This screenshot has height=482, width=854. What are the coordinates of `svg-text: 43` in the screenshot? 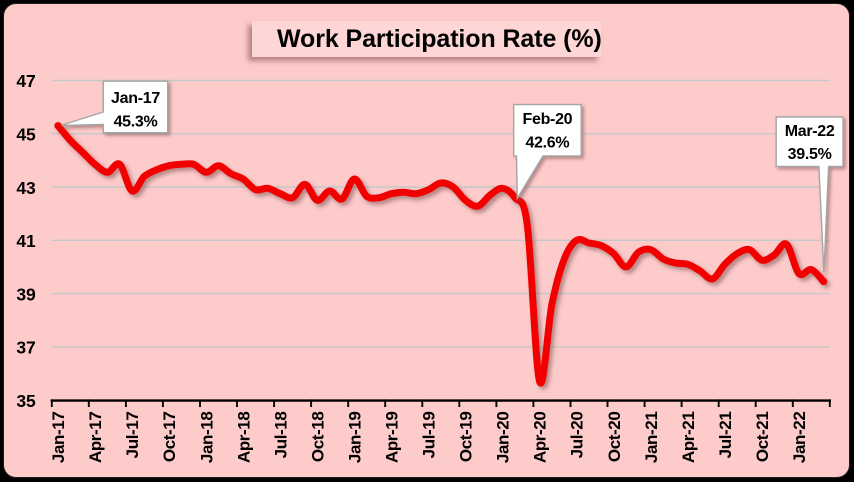 It's located at (26, 188).